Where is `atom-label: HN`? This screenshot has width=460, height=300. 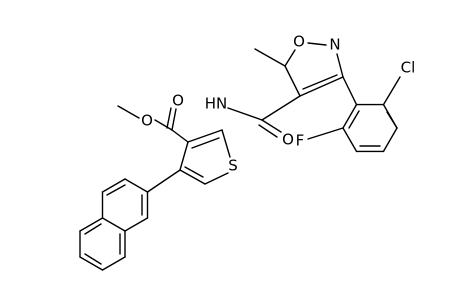
atom-label: HN is located at coordinates (216, 104).